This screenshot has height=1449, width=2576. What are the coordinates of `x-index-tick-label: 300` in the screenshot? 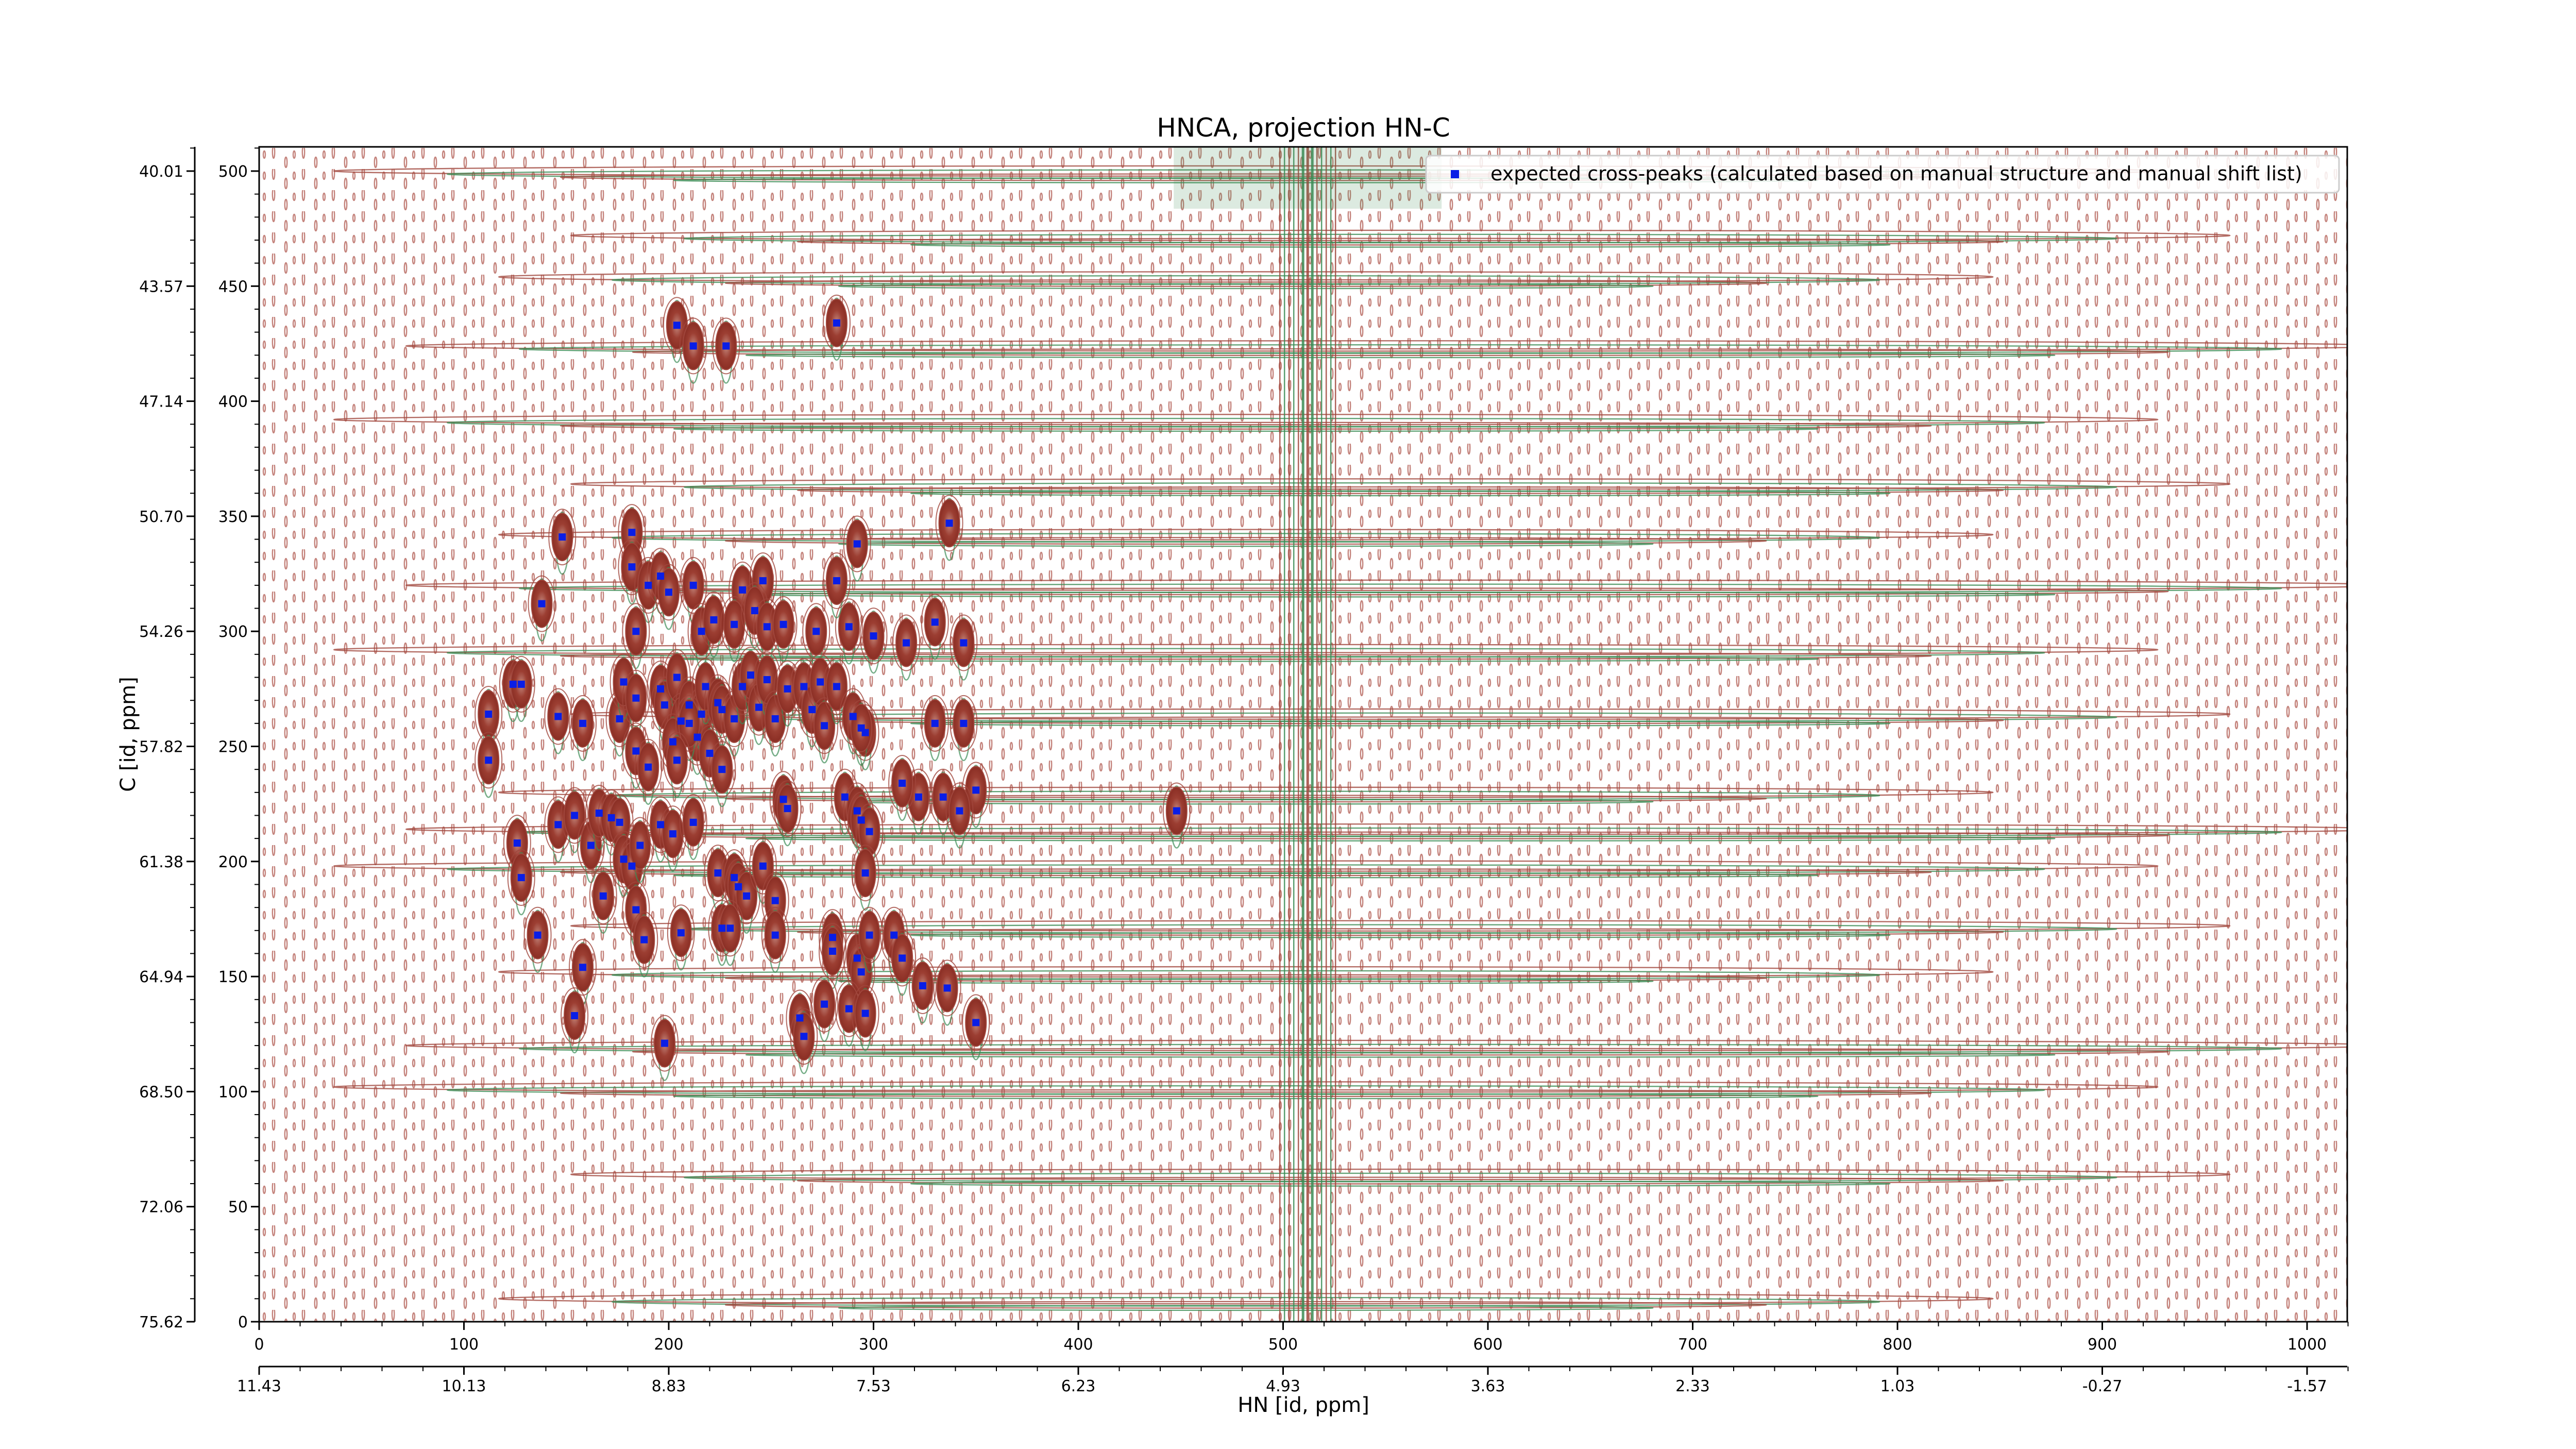 It's located at (873, 1345).